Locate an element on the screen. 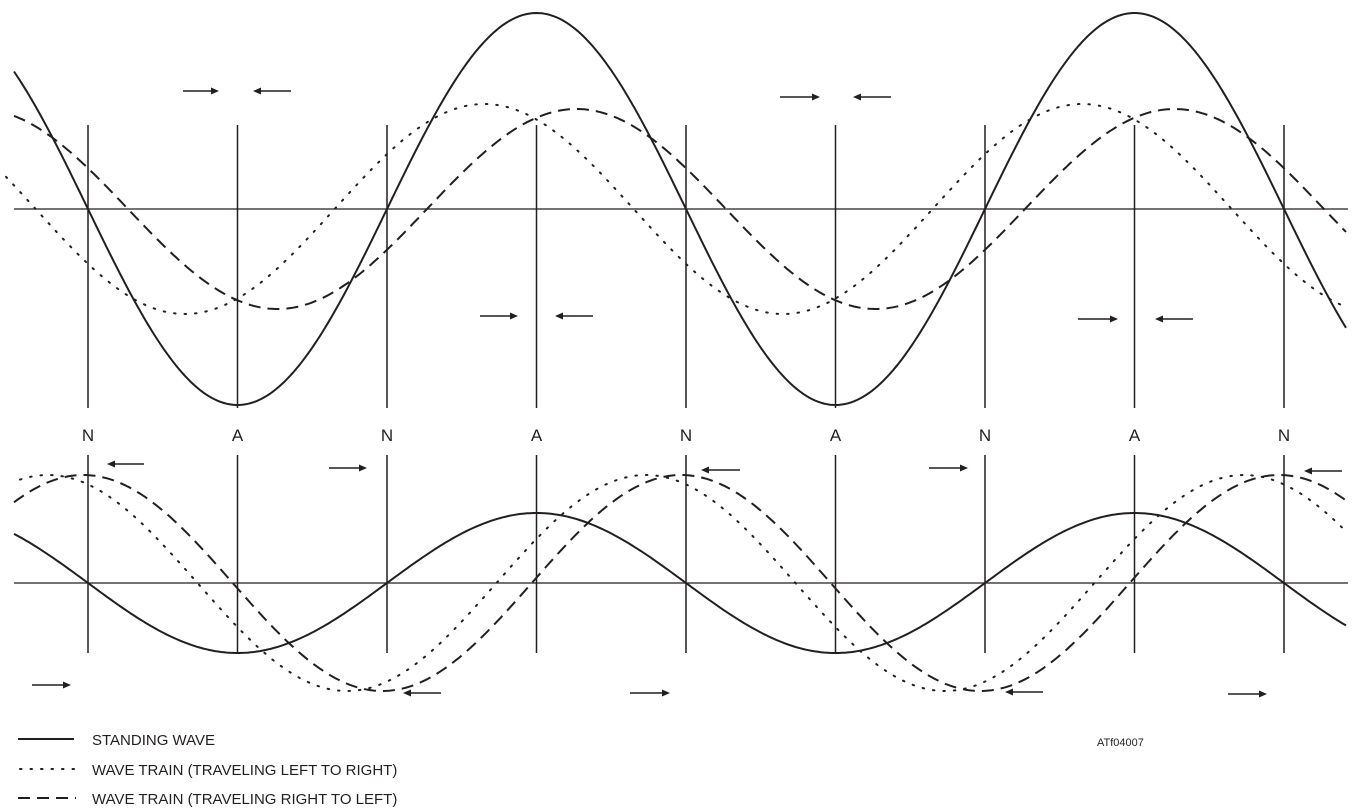 The image size is (1353, 811). node-label-1: N is located at coordinates (88, 435).